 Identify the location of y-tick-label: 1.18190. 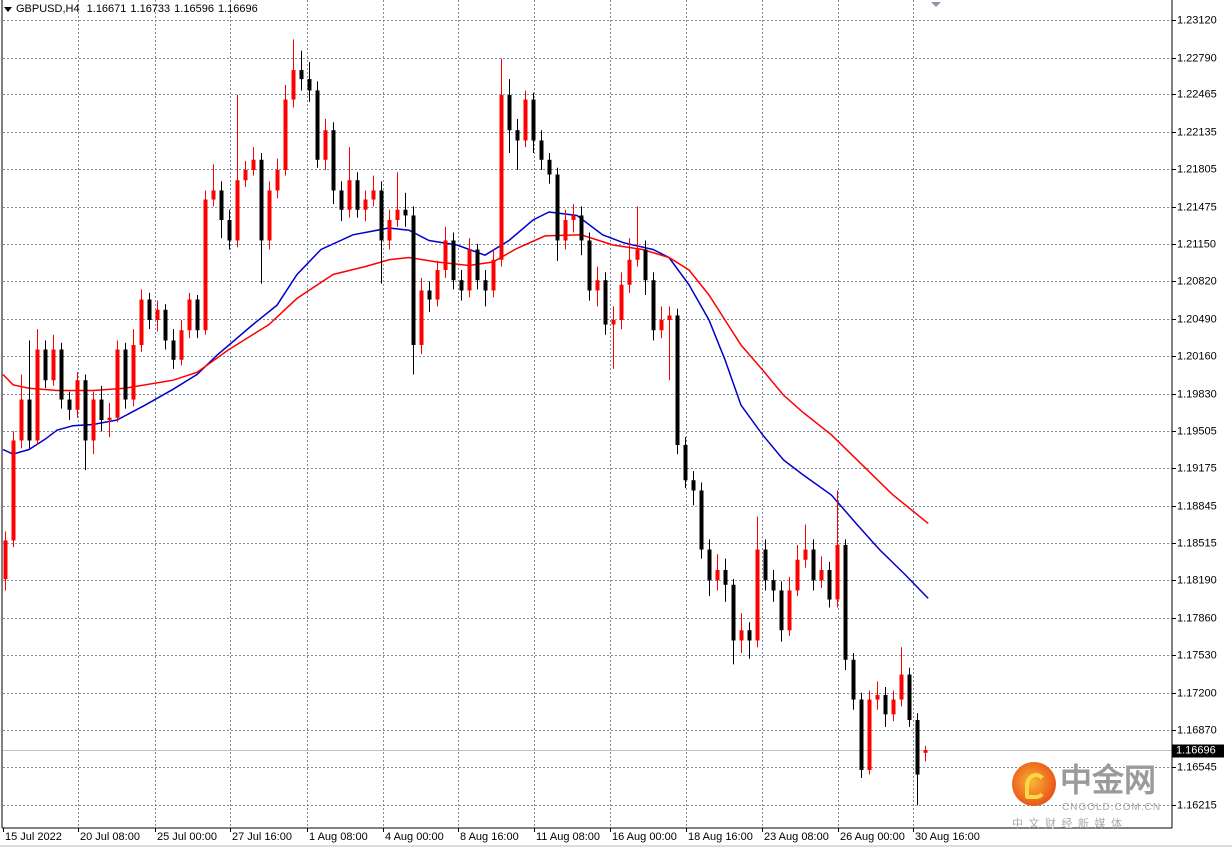
(1197, 580).